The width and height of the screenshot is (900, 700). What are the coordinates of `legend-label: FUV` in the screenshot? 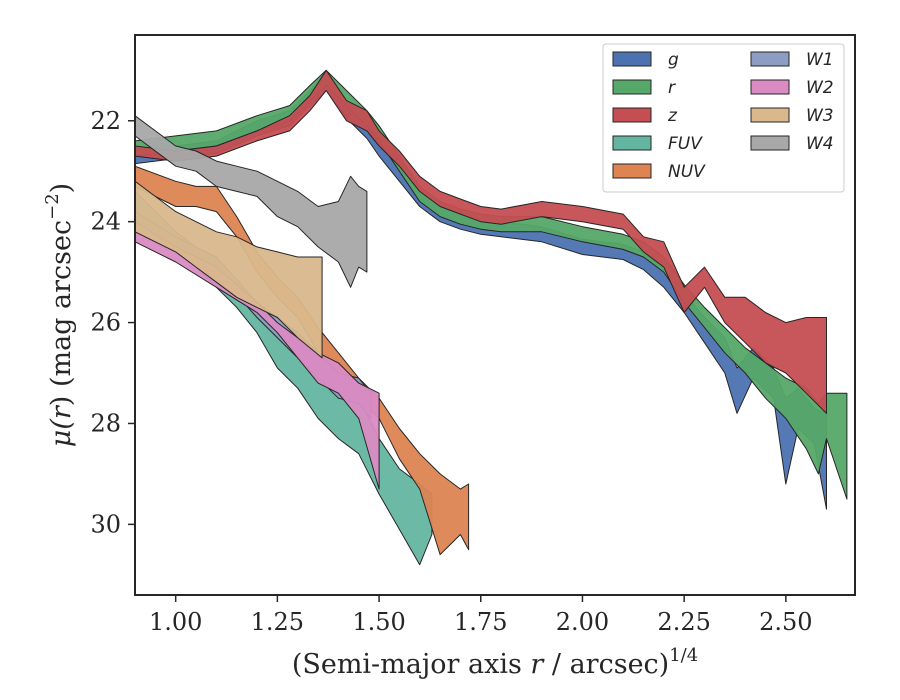 It's located at (685, 144).